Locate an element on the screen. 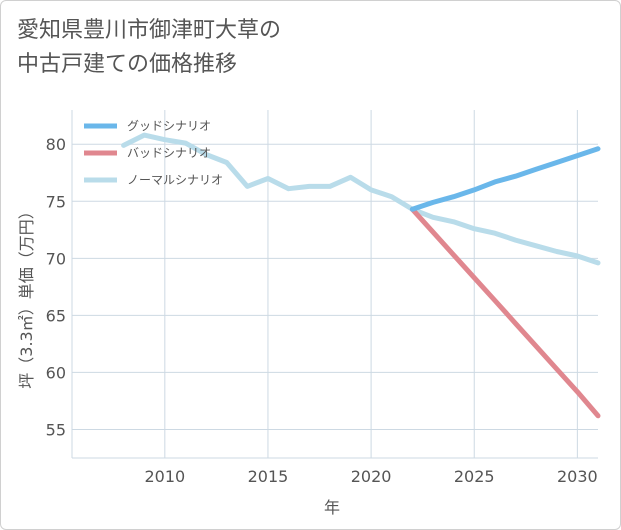 This screenshot has width=621, height=530. x-axis-label: 年 is located at coordinates (332, 507).